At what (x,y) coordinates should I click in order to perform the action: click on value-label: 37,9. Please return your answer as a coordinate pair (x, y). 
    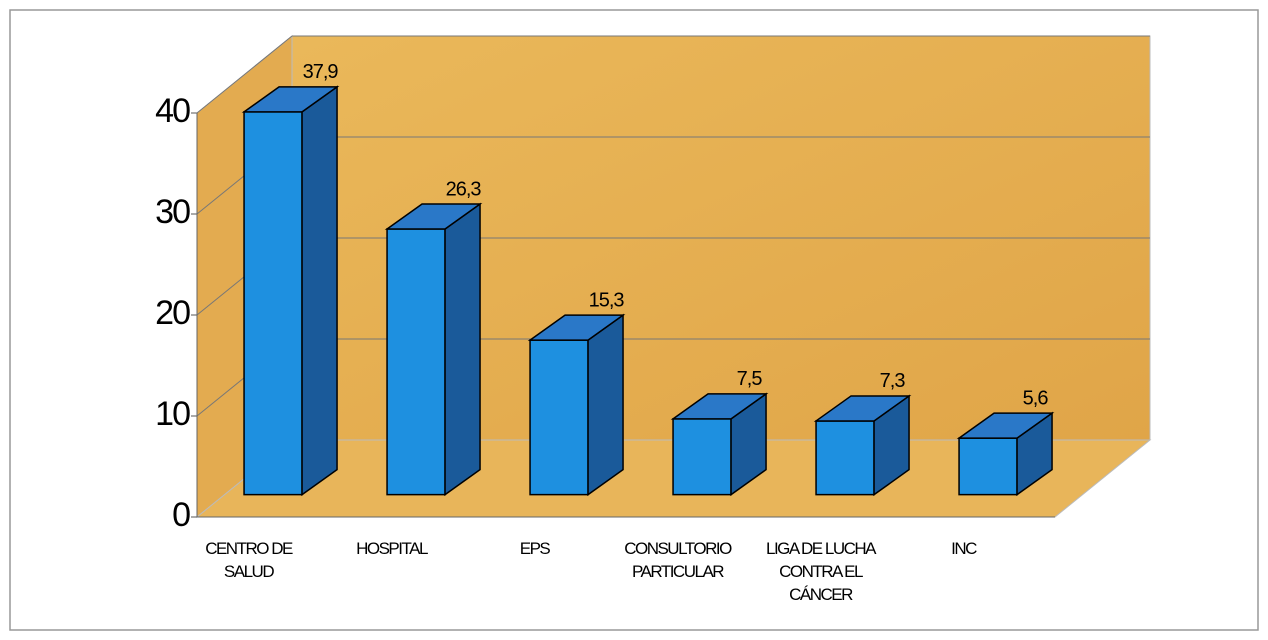
    Looking at the image, I should click on (321, 72).